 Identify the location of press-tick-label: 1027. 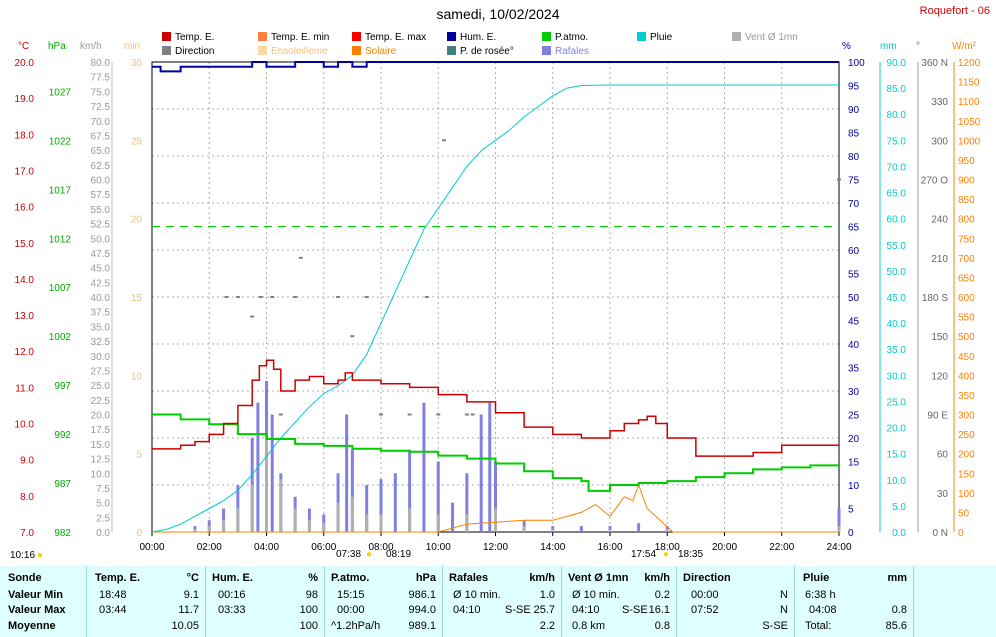
(60, 92).